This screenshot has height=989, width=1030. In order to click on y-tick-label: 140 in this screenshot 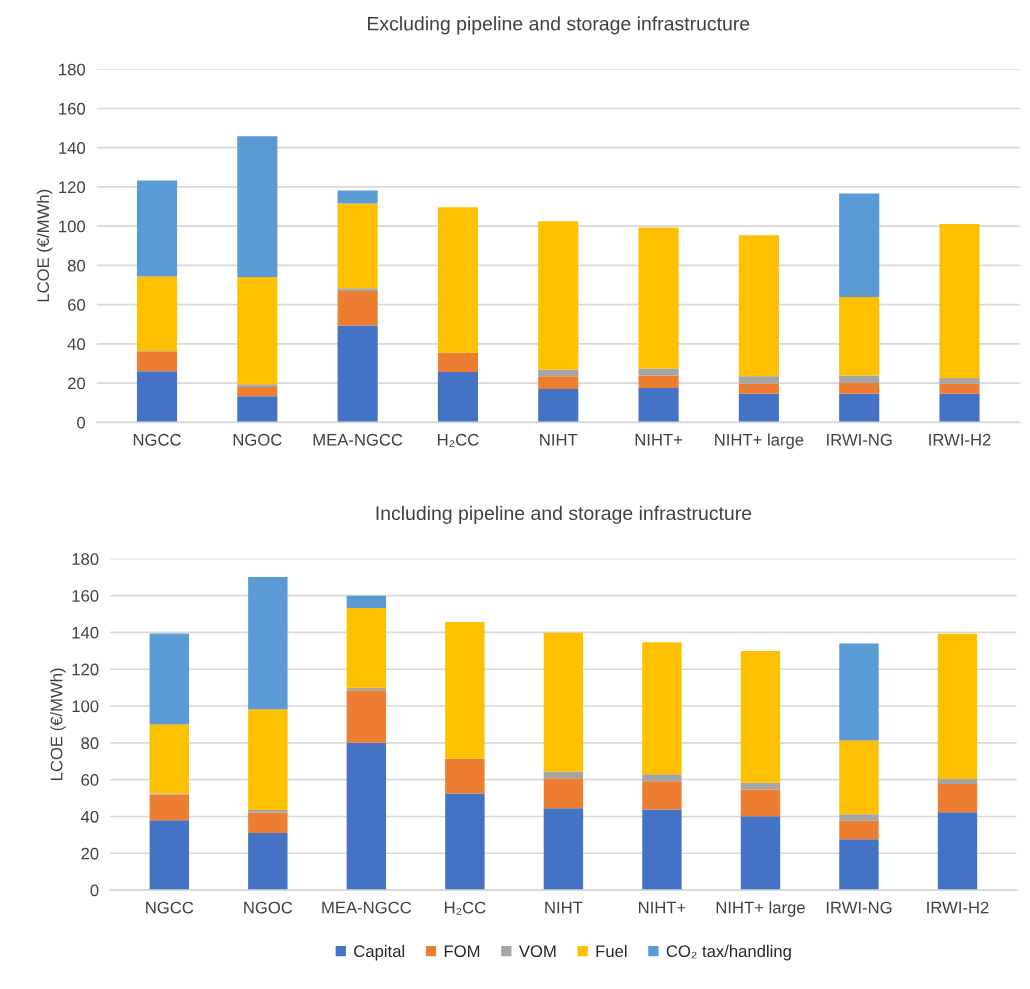, I will do `click(72, 148)`.